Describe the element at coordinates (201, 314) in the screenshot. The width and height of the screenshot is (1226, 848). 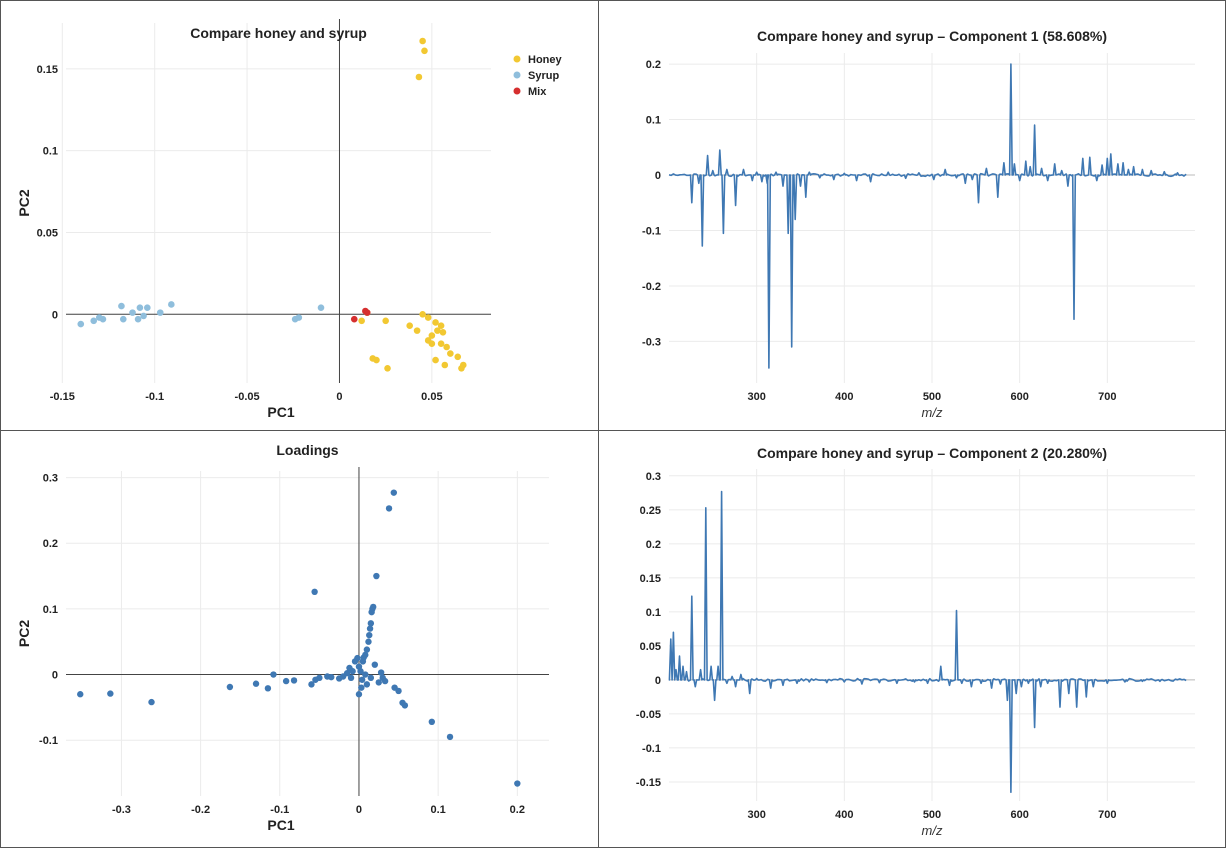
I see `series-syrup` at that location.